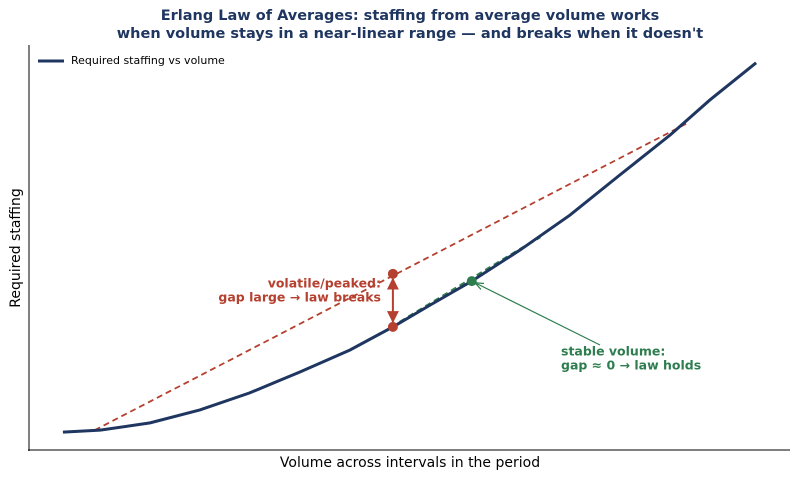 This screenshot has height=480, width=800. I want to click on x-axis-label: Volume across intervals in the period, so click(410, 463).